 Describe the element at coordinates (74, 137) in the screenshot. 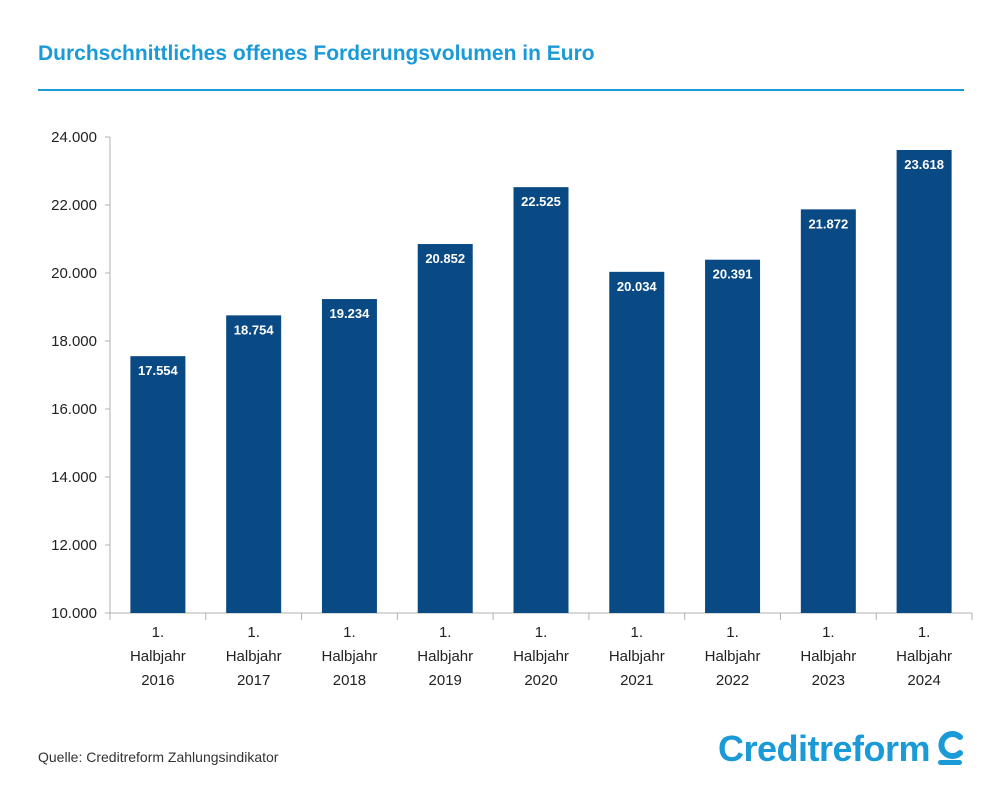

I see `y-tick-label: 24.000` at that location.